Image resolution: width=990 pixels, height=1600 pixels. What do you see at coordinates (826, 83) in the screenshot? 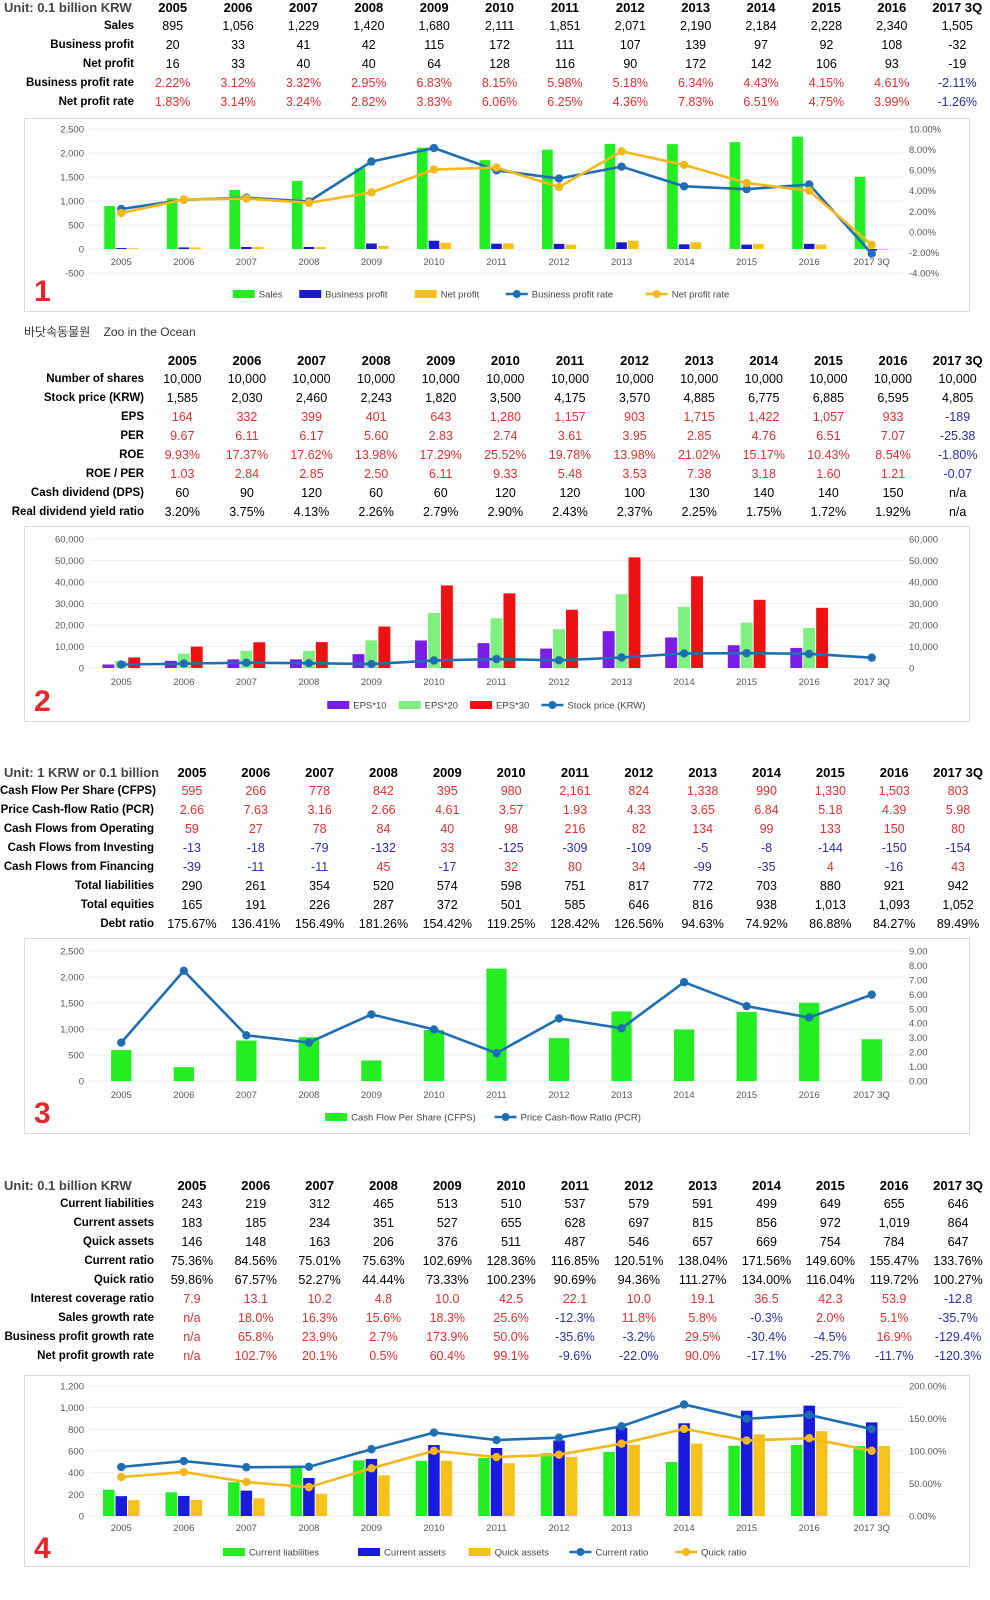
I see `table-cell: 4.15%` at bounding box center [826, 83].